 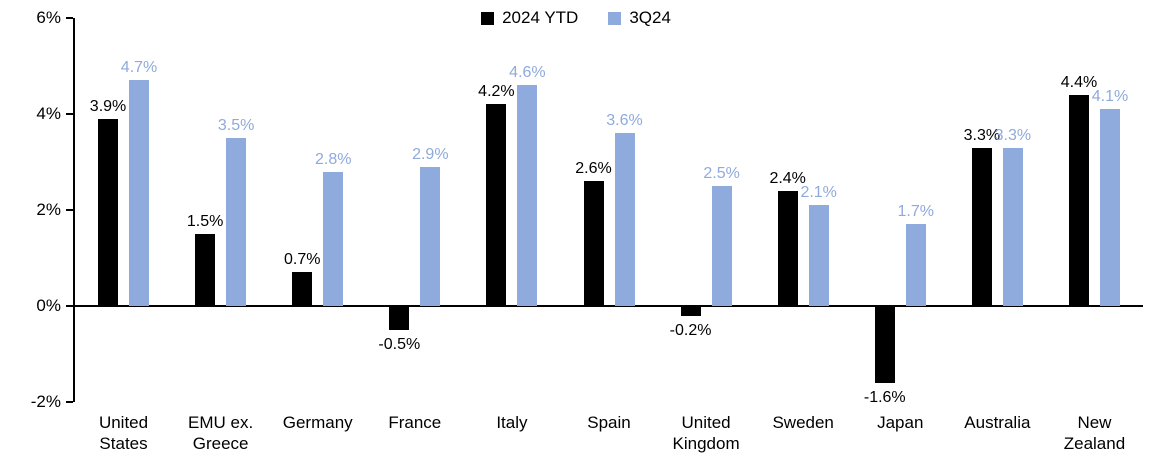 What do you see at coordinates (415, 422) in the screenshot?
I see `x-category-label: France` at bounding box center [415, 422].